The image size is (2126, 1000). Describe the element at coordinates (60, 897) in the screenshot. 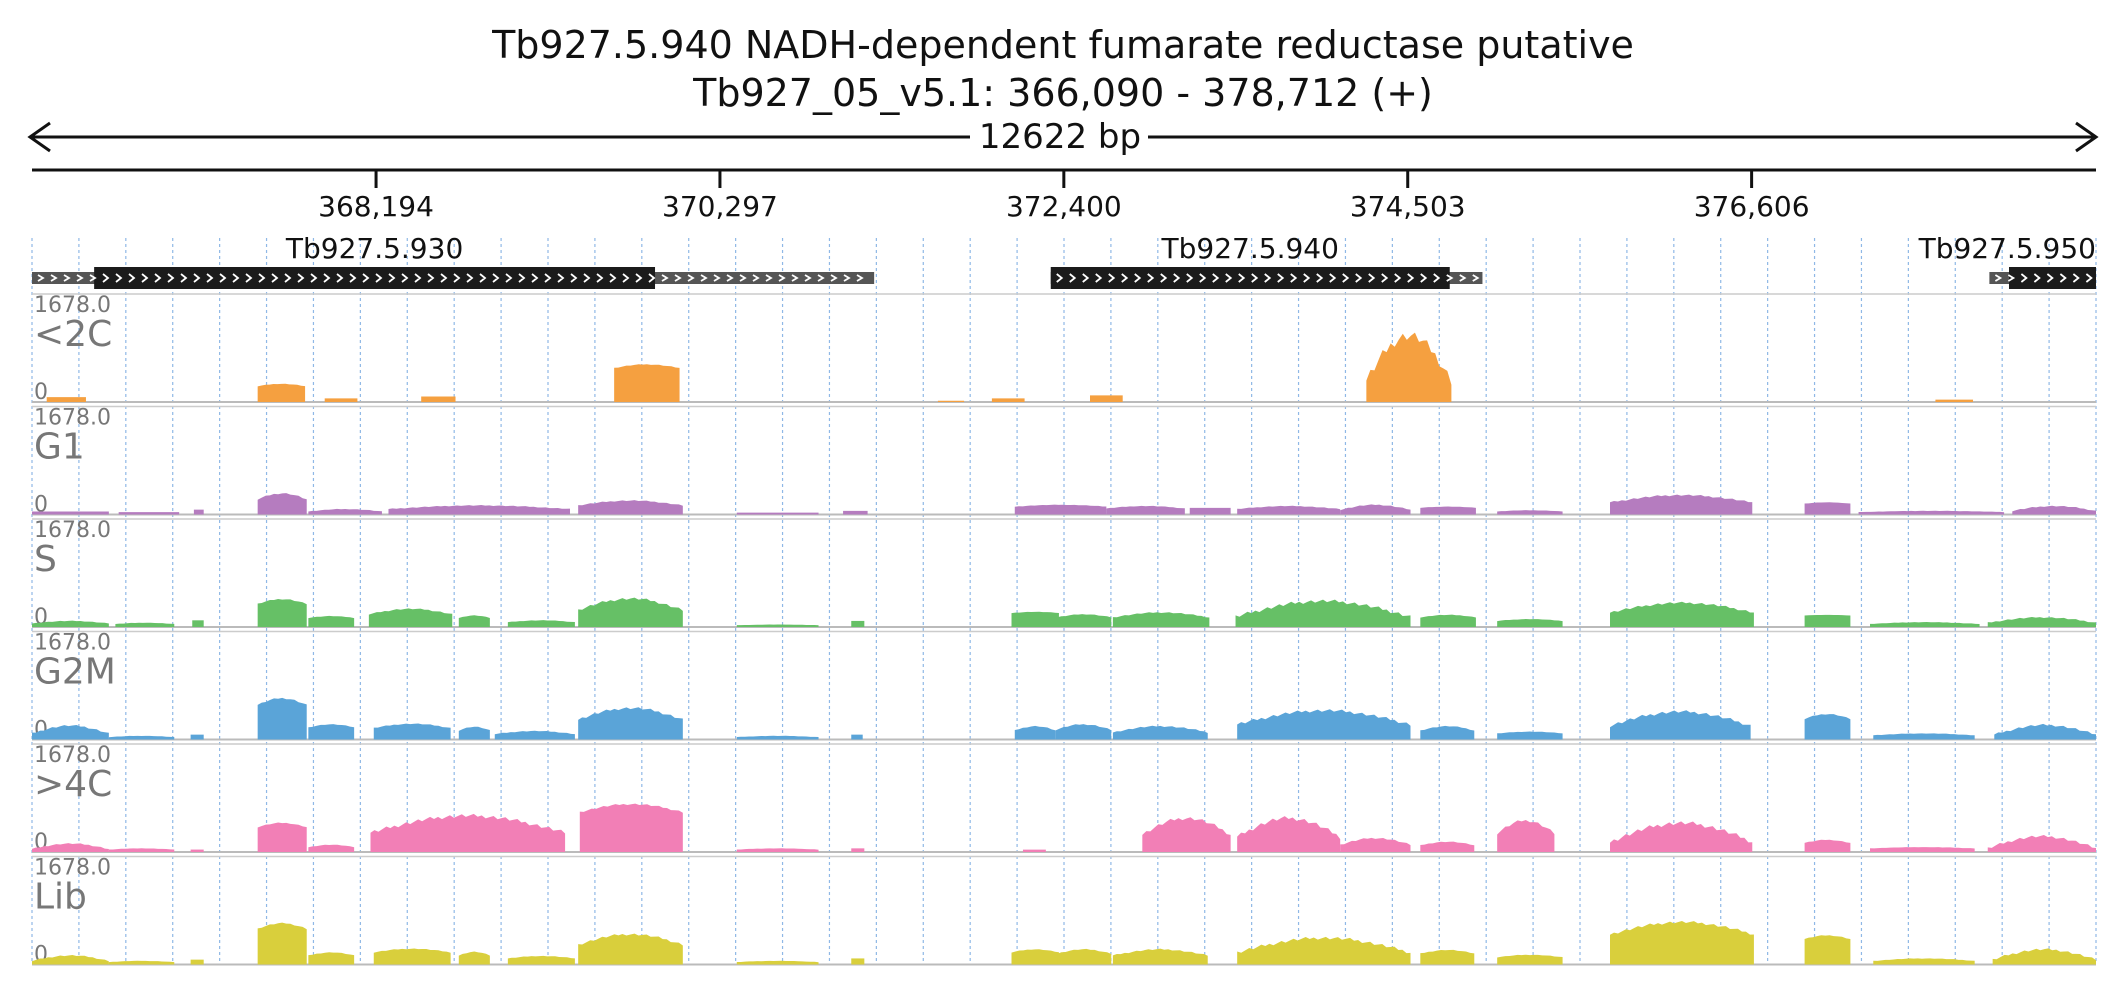

I see `track-name: Lib` at that location.